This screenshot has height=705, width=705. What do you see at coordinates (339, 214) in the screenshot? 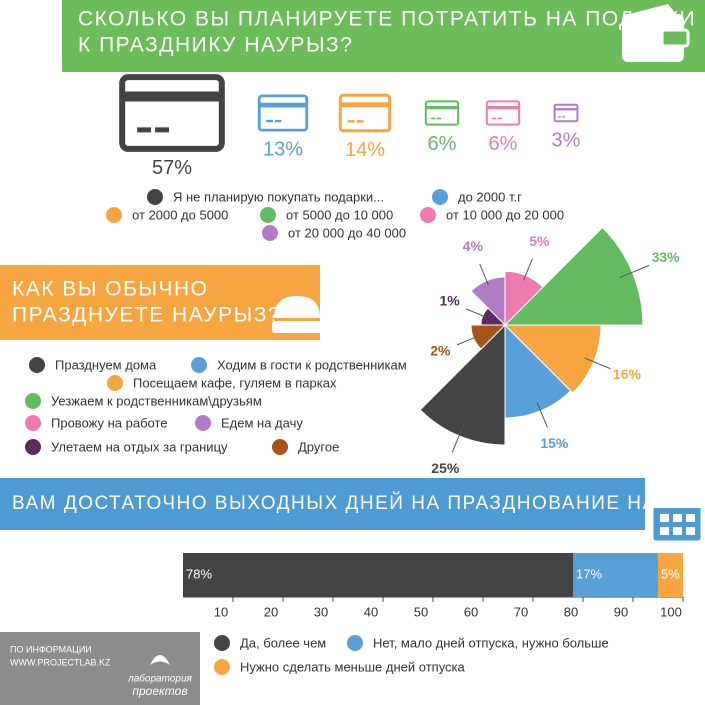
I see `legend-label: от 5000 до 10 000` at bounding box center [339, 214].